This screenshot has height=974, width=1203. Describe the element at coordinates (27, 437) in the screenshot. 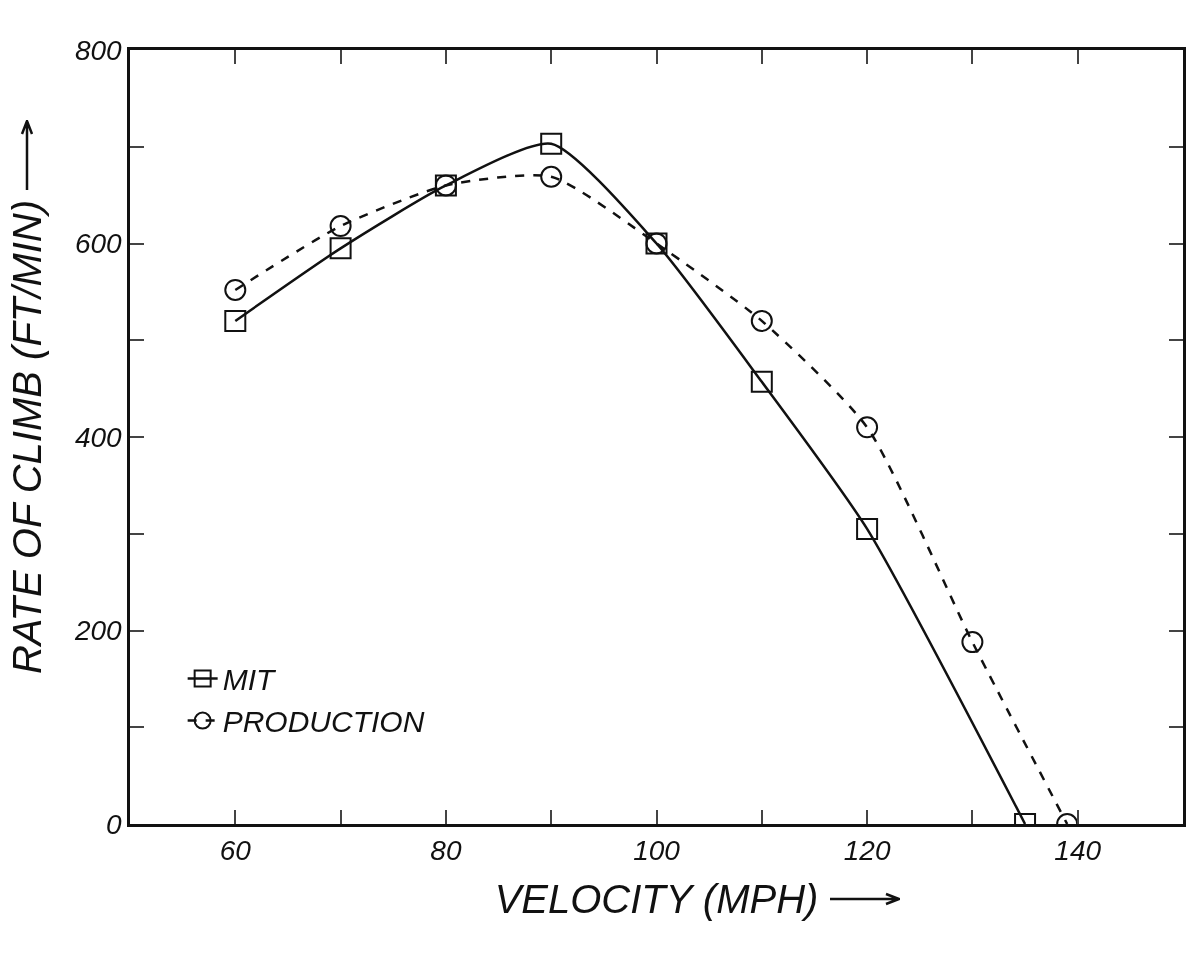

I see `y-axis-title: RATE OF CLIMB (FT/MIN)` at that location.